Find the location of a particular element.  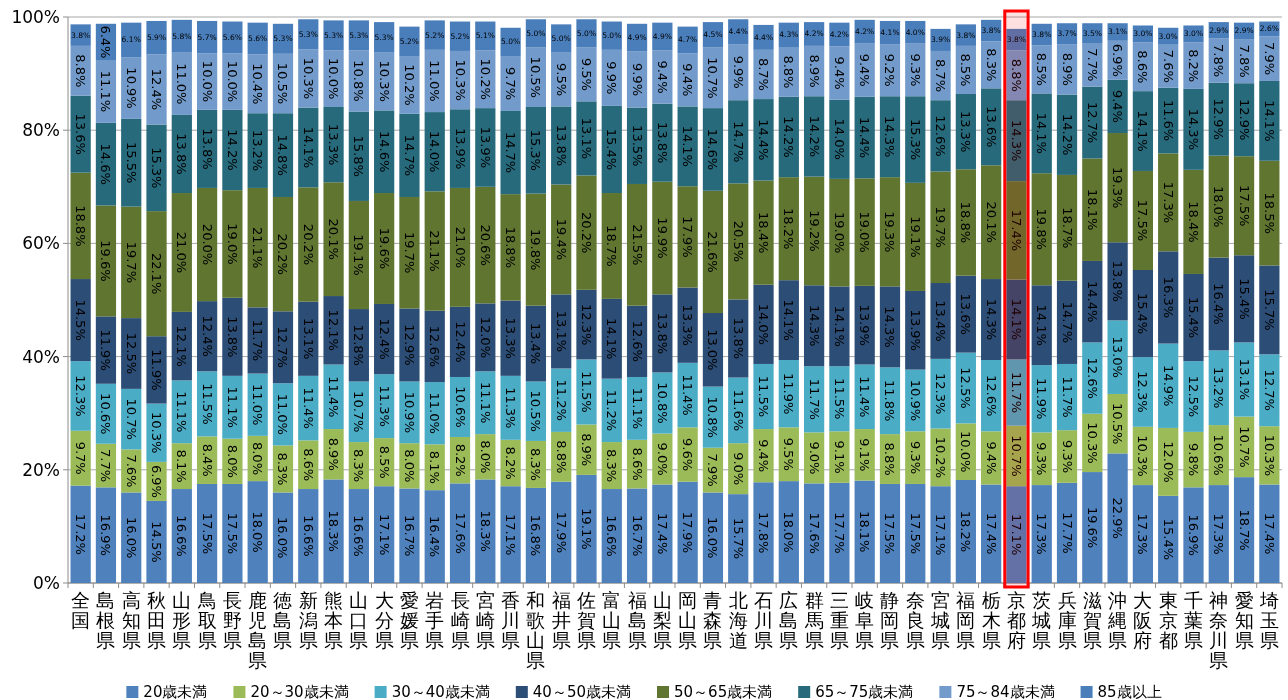

data-label: 13.6% is located at coordinates (966, 314).